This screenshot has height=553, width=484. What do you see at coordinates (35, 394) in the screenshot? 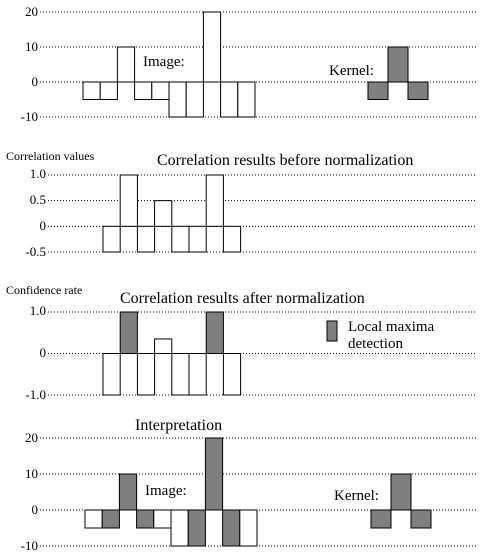
I see `p3-ytick-2: -1.0` at bounding box center [35, 394].